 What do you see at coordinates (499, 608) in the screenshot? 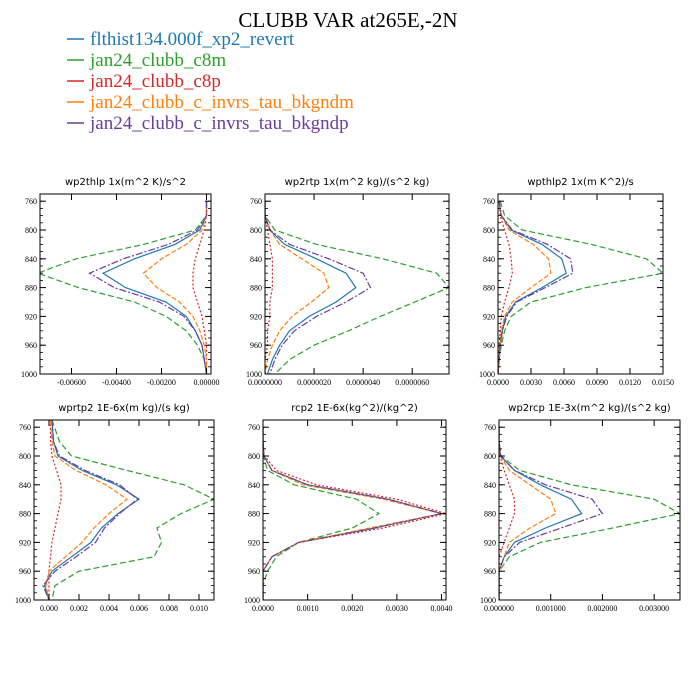
I see `x-tick-label: 0.000000` at bounding box center [499, 608].